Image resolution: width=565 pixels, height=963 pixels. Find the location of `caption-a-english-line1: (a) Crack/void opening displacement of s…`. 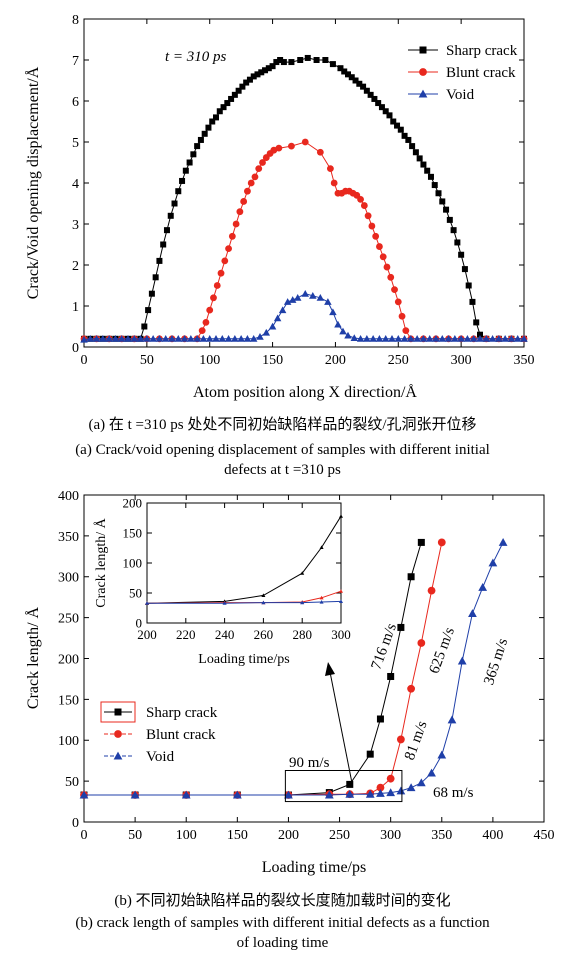

caption-a-english-line1: (a) Crack/void opening displacement of s… is located at coordinates (282, 450).